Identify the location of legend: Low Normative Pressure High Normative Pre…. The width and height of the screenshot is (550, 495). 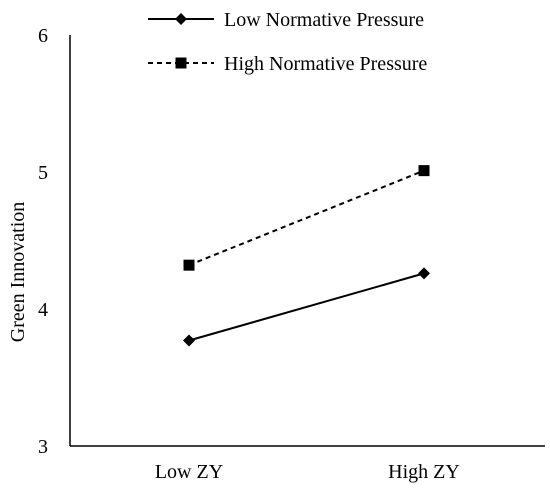
(287, 42).